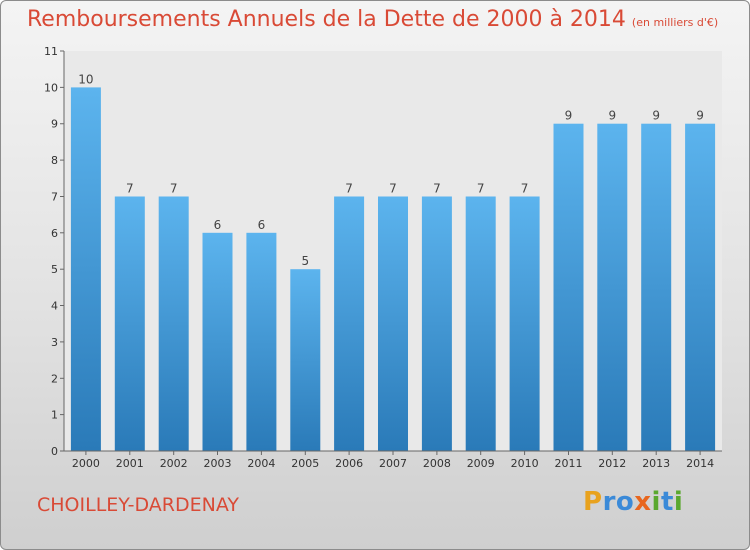  I want to click on y-tick-label-2: 2, so click(54, 378).